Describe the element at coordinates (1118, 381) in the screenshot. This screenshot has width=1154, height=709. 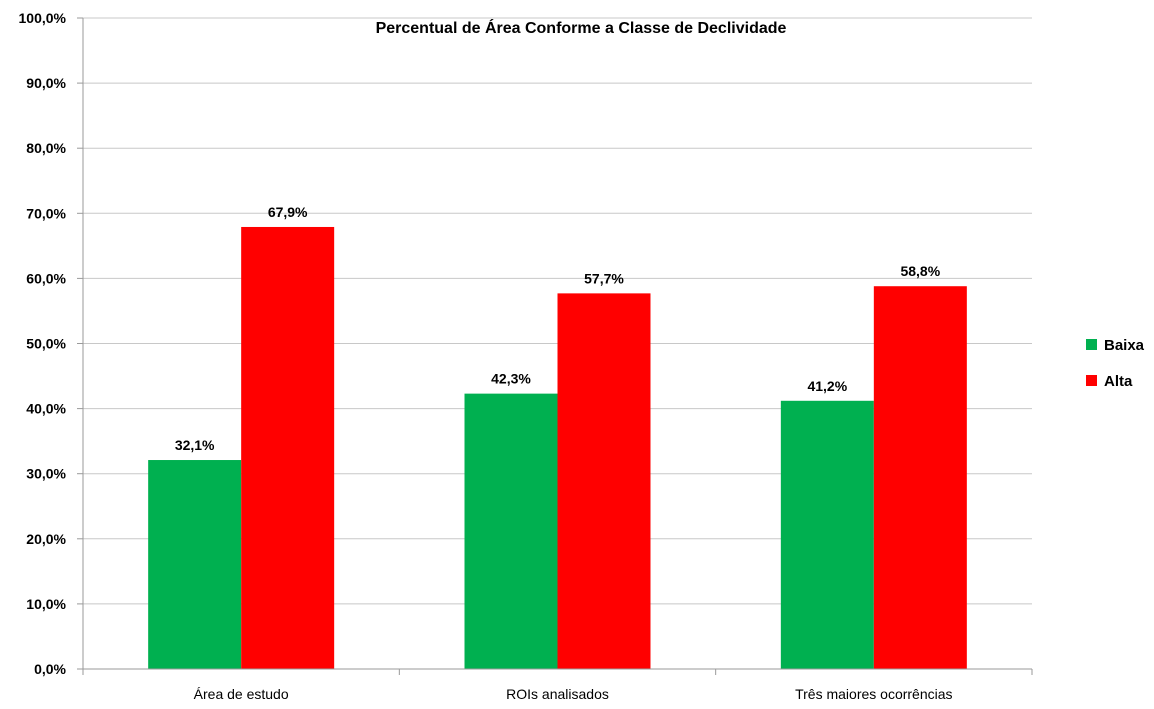
I see `legend-label-alta: Alta` at that location.